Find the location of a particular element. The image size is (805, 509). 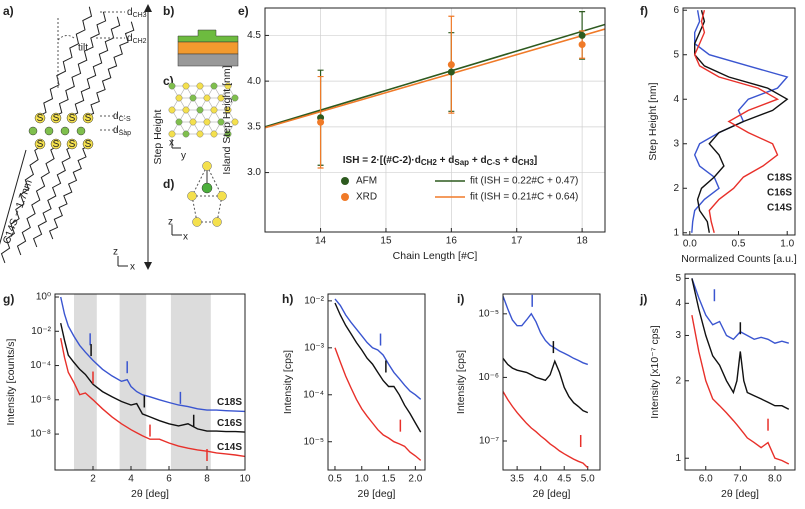

x-tick-label: 6 is located at coordinates (169, 479).